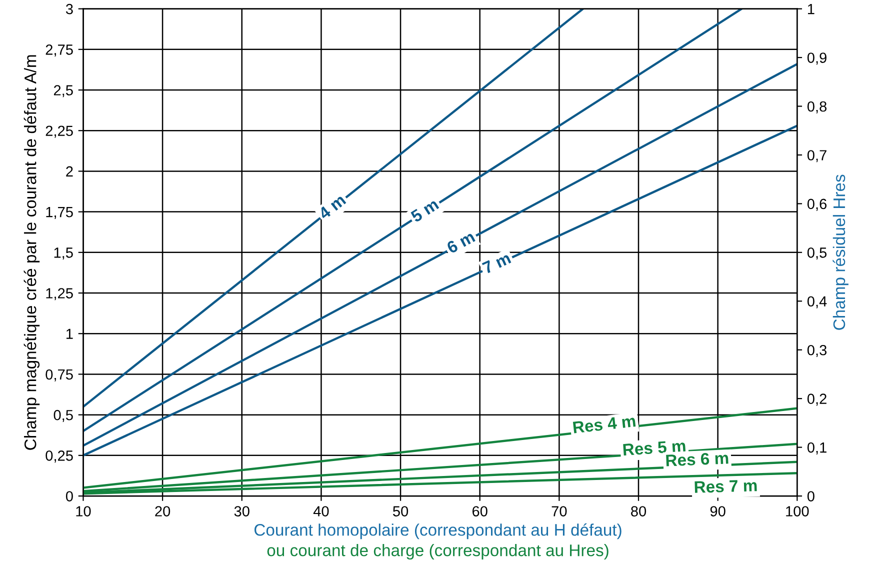 Image resolution: width=876 pixels, height=587 pixels. I want to click on x-tick-label: 80, so click(638, 511).